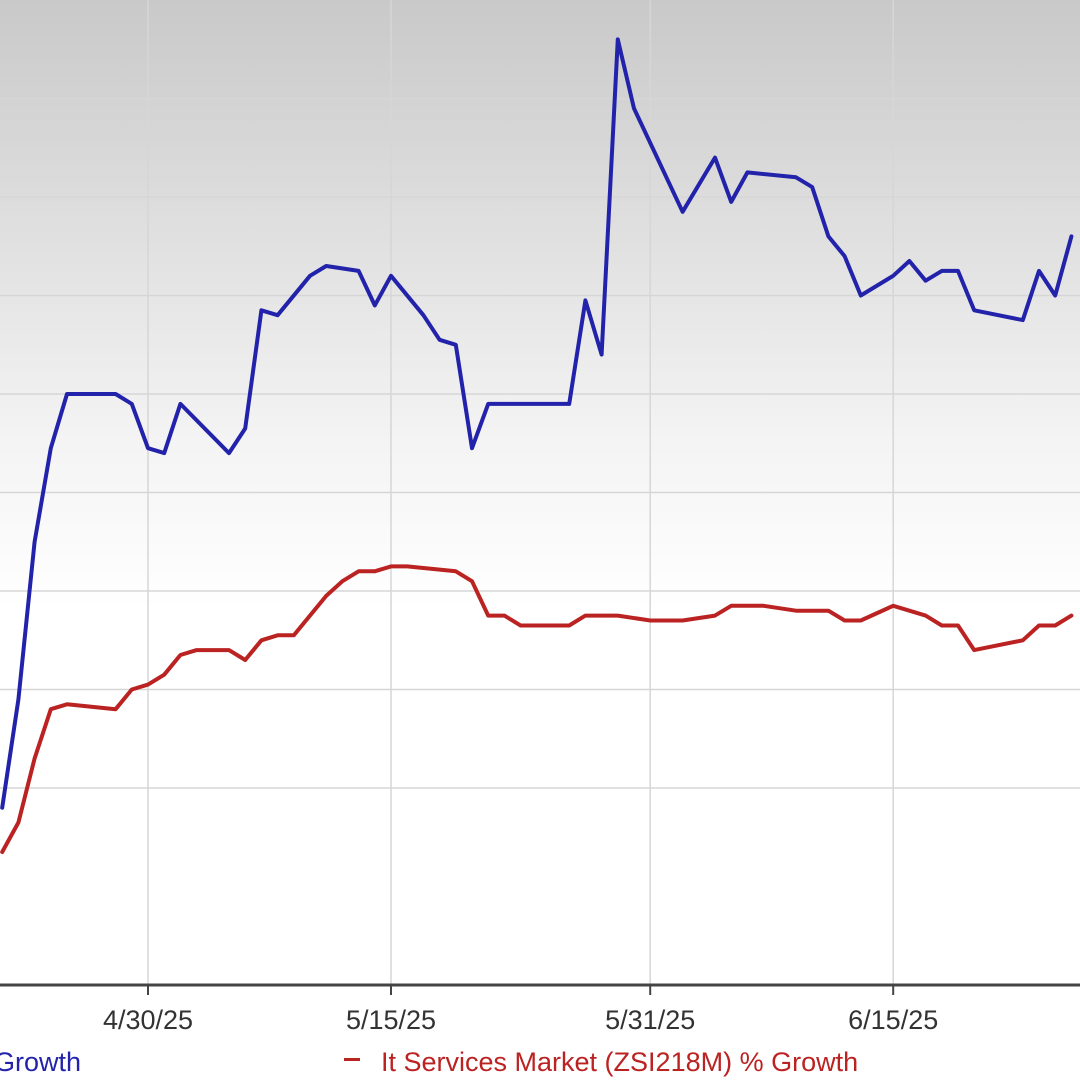 The width and height of the screenshot is (1080, 1080). What do you see at coordinates (893, 1020) in the screenshot?
I see `x-tick-label: 6/15/25` at bounding box center [893, 1020].